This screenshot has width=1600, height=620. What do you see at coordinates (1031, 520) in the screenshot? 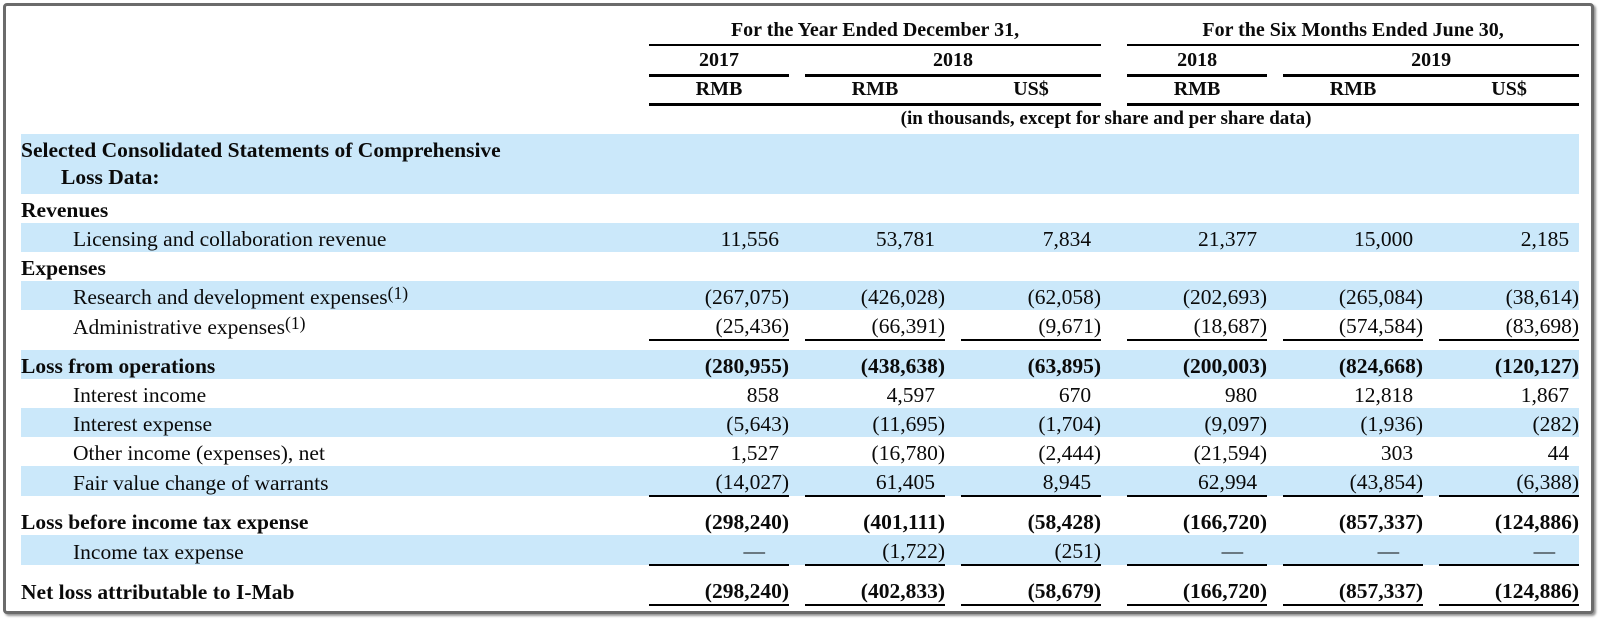
I see `cell-value: (58,428)` at bounding box center [1031, 520].